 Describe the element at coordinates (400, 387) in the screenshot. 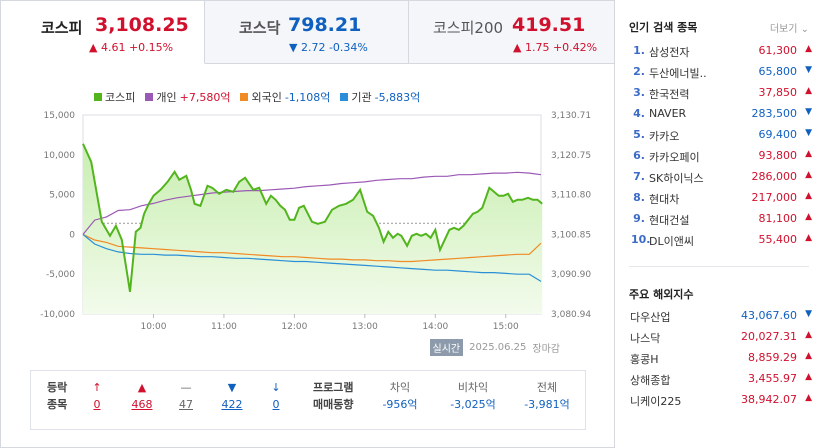

I see `program-header: 차익` at that location.